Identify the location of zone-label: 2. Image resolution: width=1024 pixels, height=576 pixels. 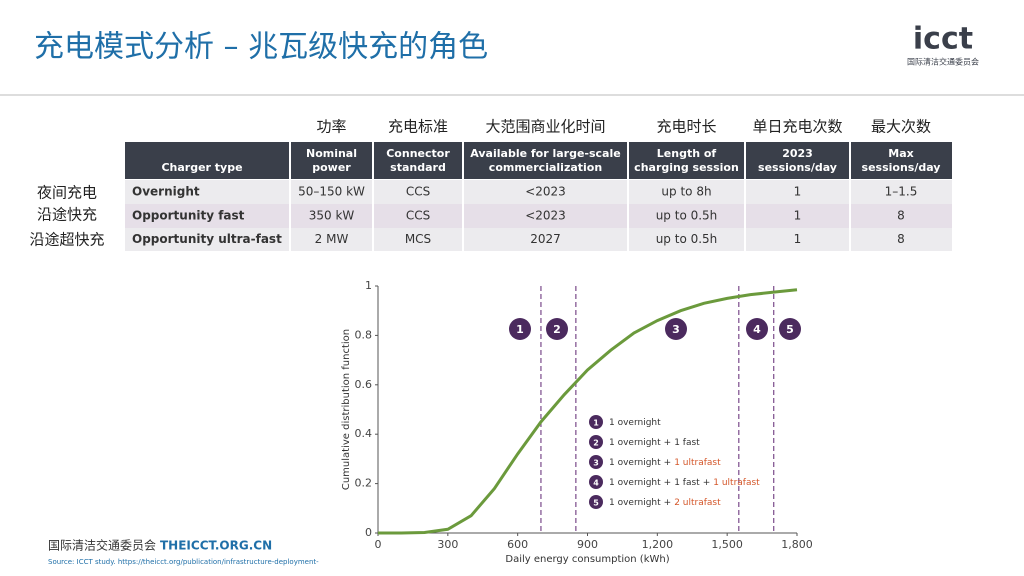
(557, 329).